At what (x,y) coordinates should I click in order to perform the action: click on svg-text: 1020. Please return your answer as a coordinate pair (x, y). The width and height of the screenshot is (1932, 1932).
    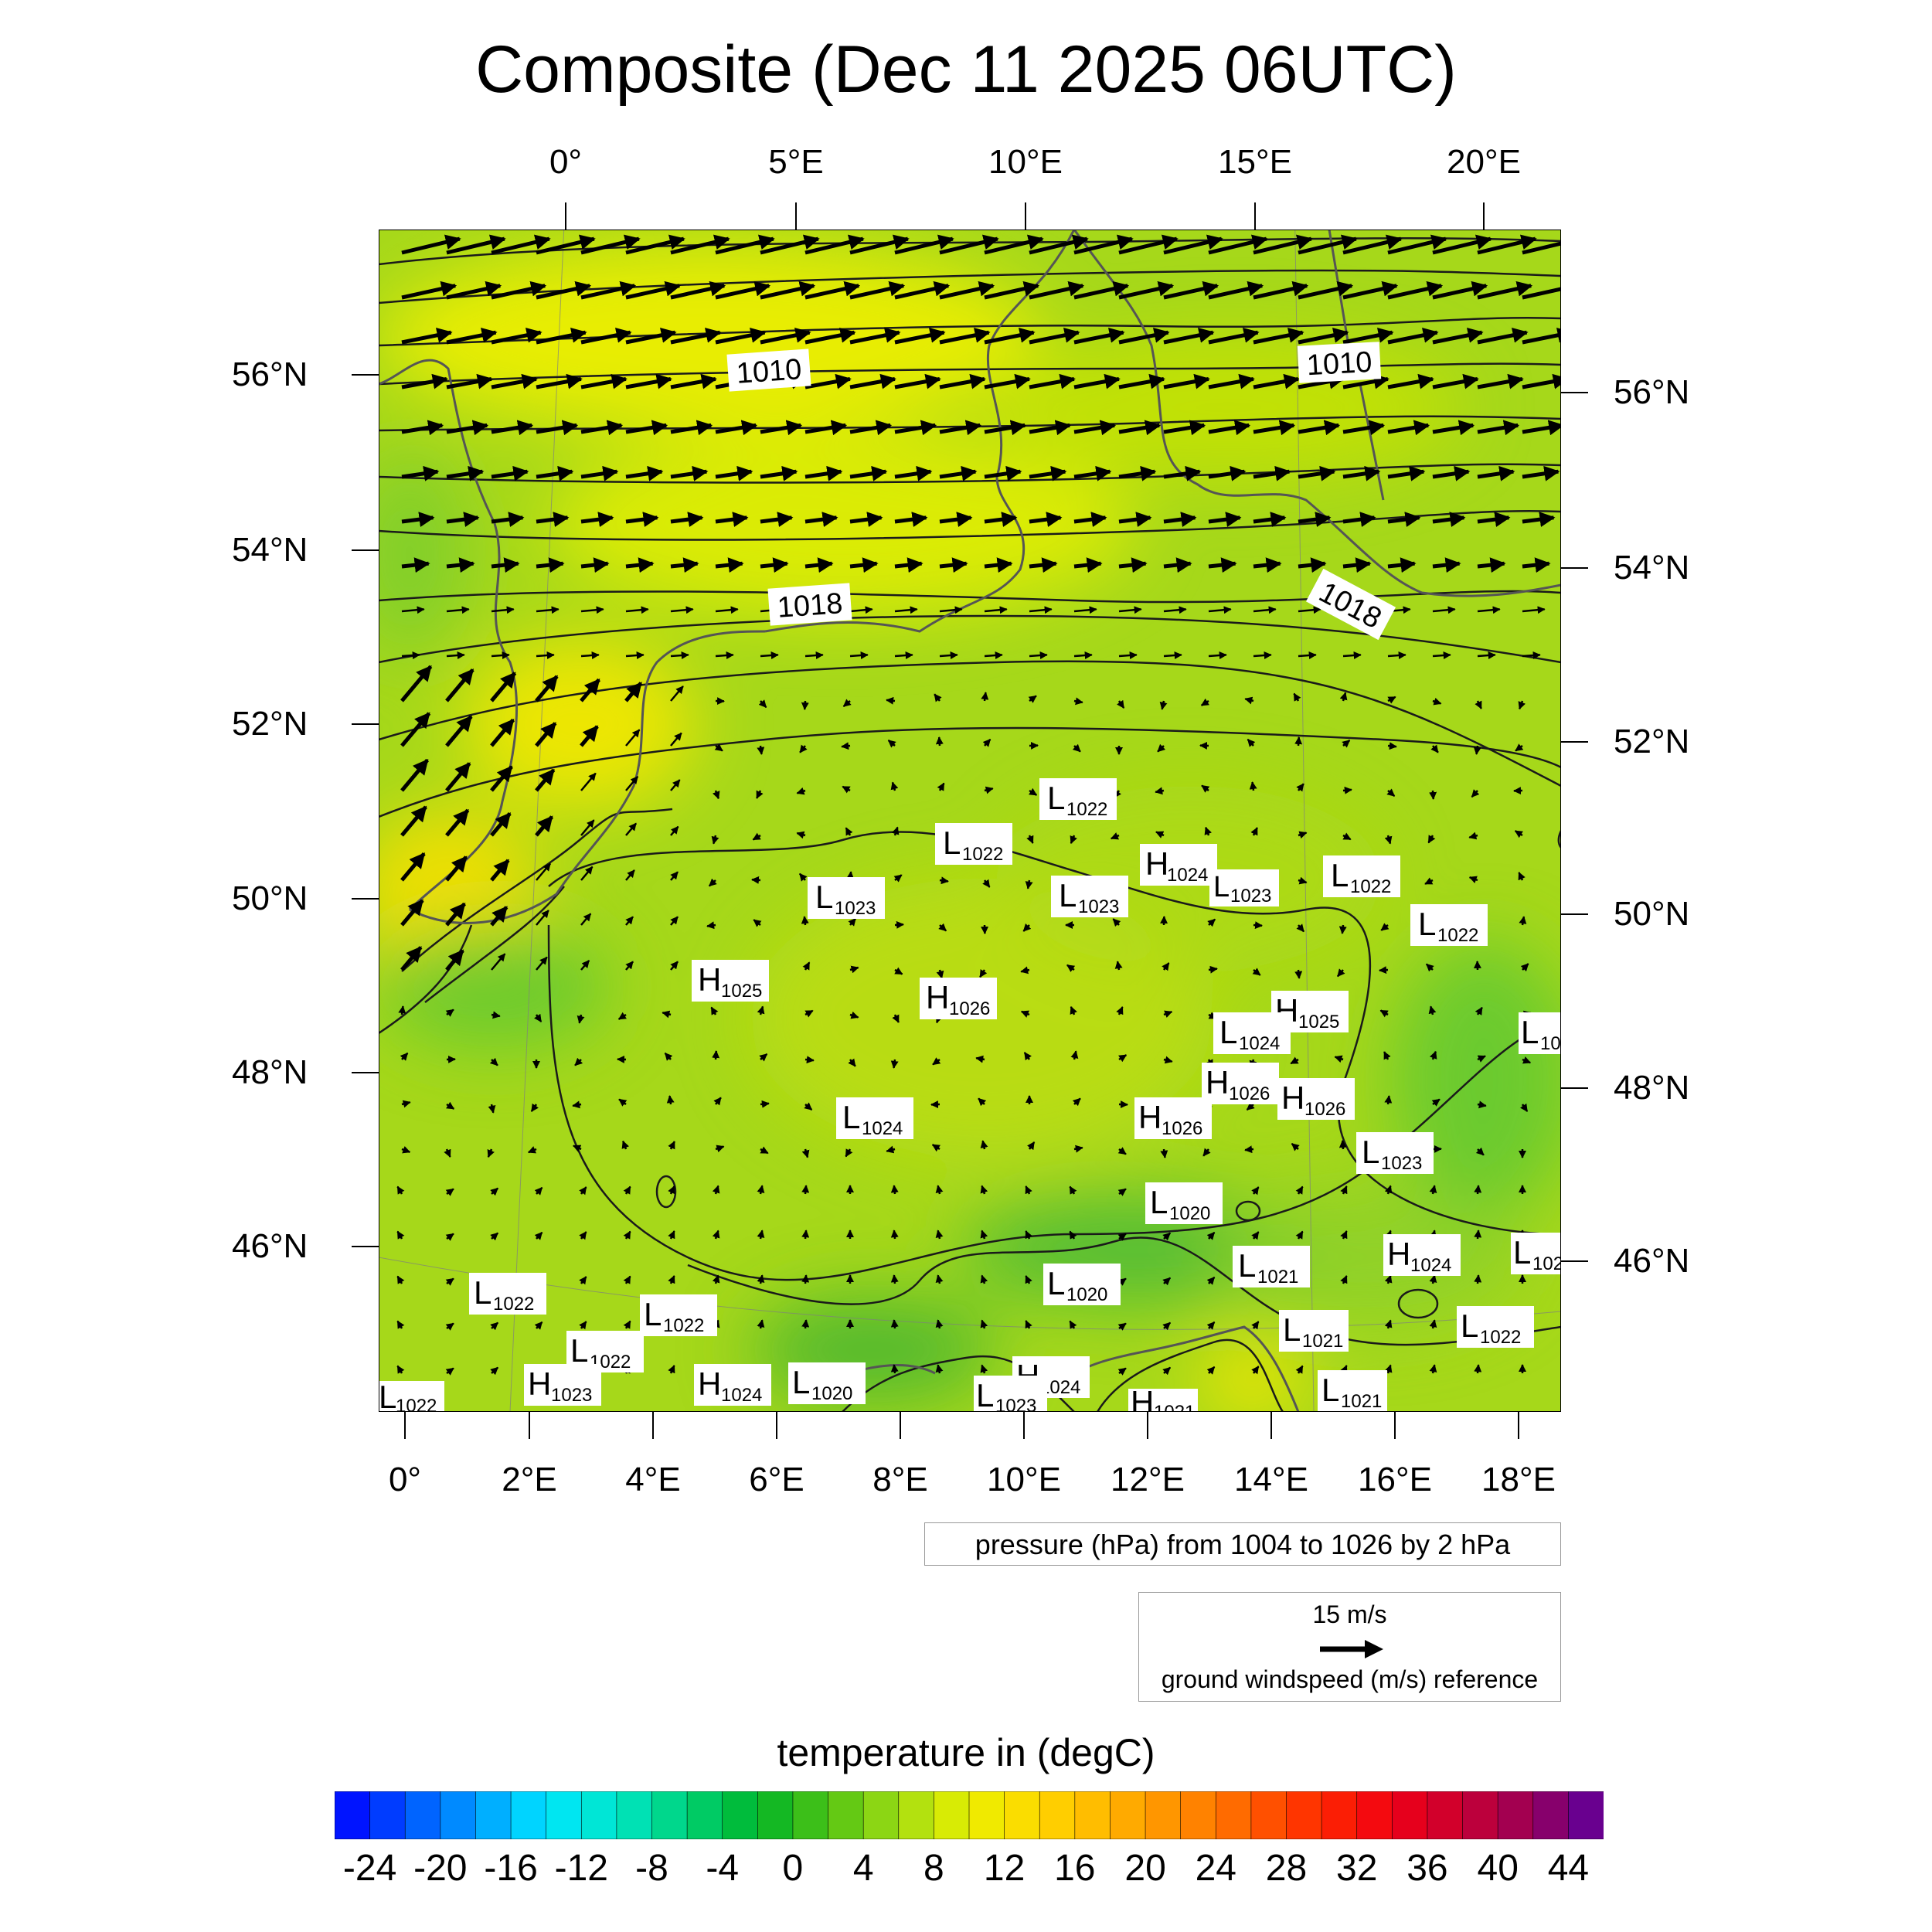
    Looking at the image, I should click on (1086, 1295).